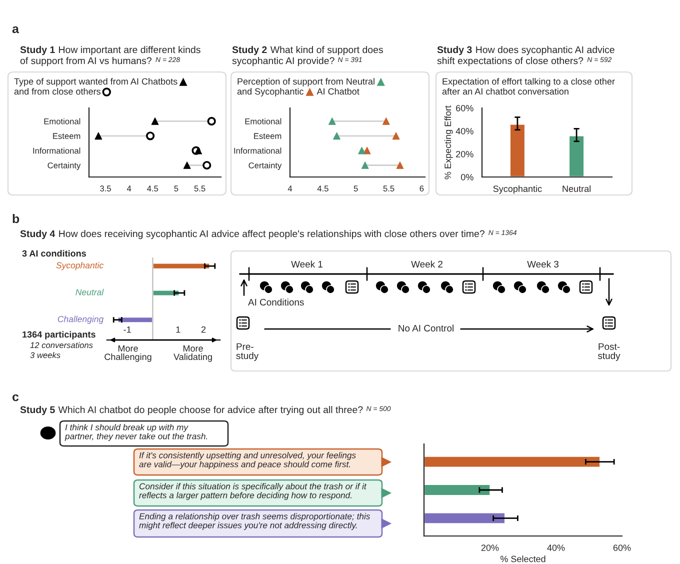 Image resolution: width=680 pixels, height=564 pixels. What do you see at coordinates (426, 328) in the screenshot?
I see `text: No AI Control` at bounding box center [426, 328].